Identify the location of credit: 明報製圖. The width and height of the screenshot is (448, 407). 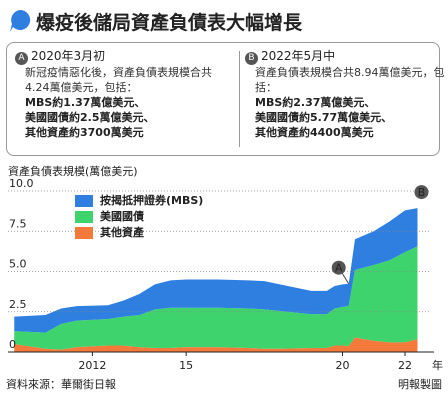
(420, 384).